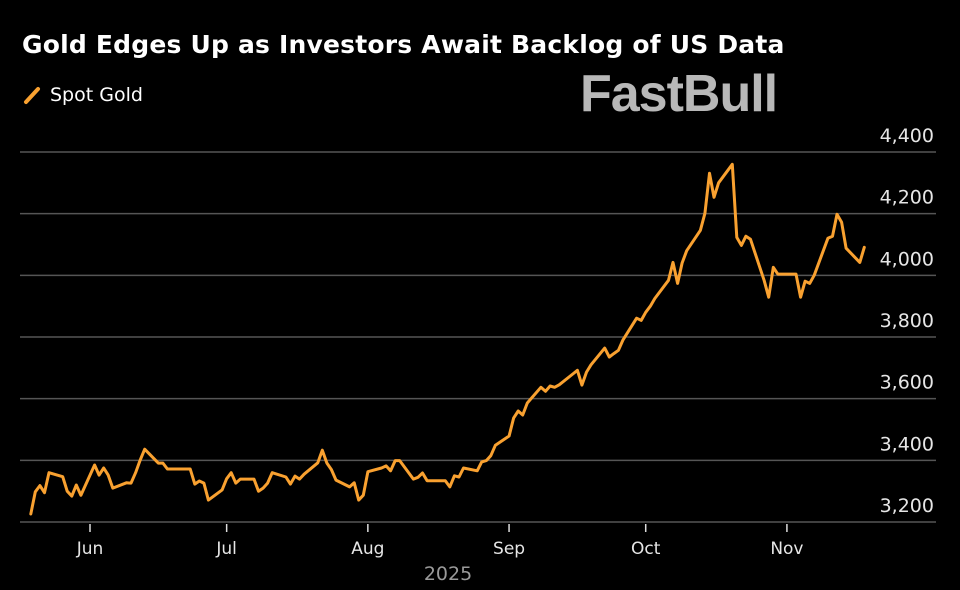 This screenshot has height=590, width=960. Describe the element at coordinates (907, 444) in the screenshot. I see `y-tick-label: 3,400` at that location.